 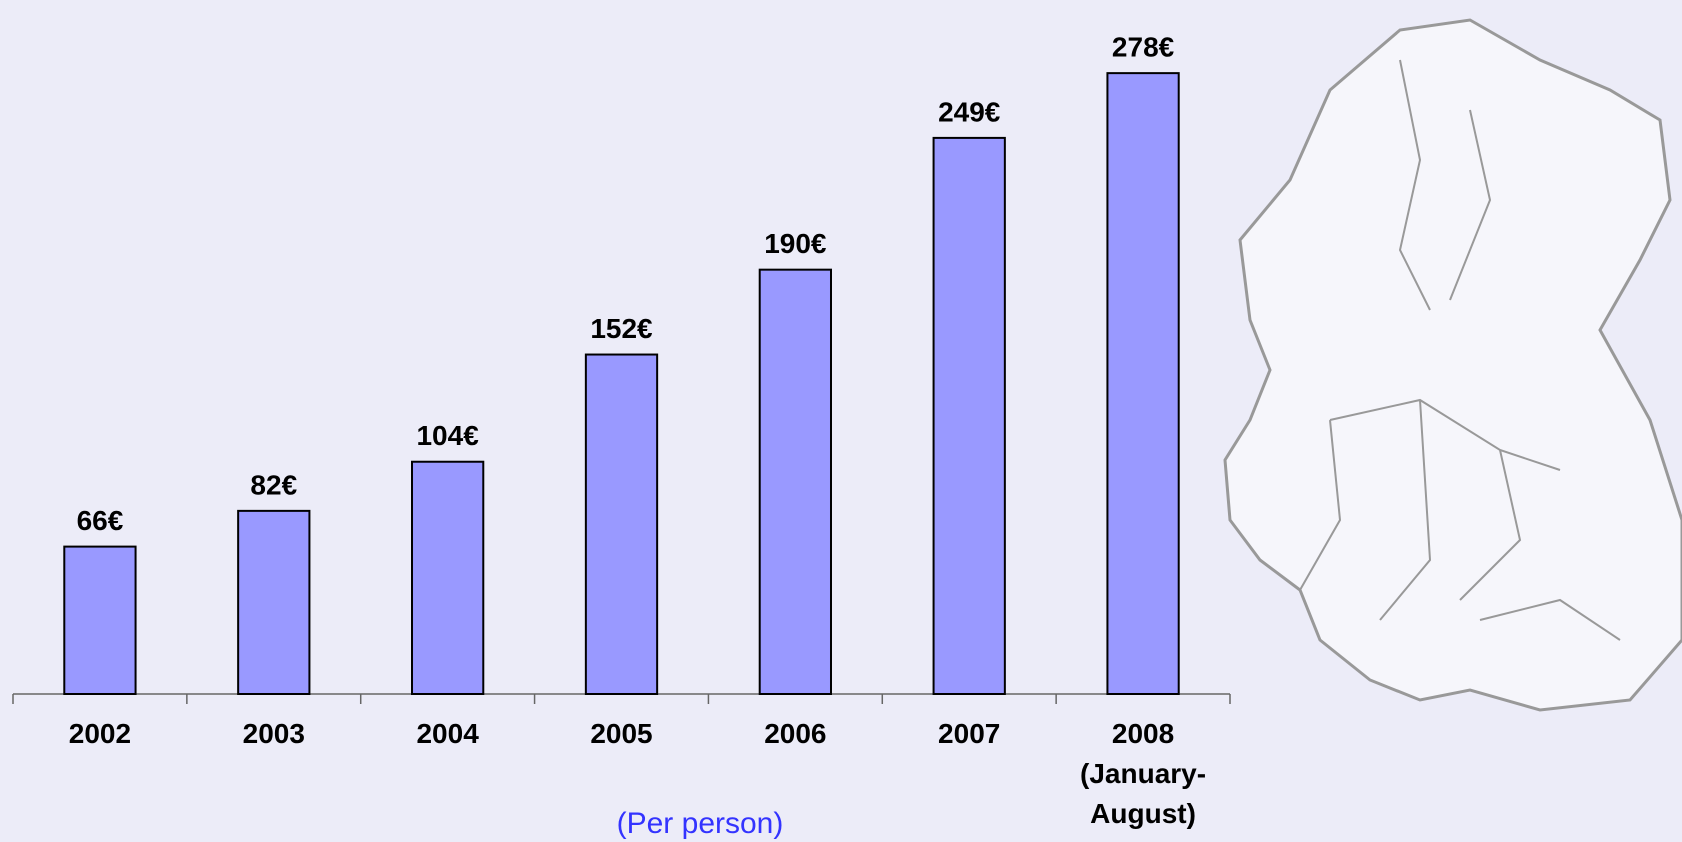 What do you see at coordinates (447, 733) in the screenshot?
I see `x-tick-label: 2004` at bounding box center [447, 733].